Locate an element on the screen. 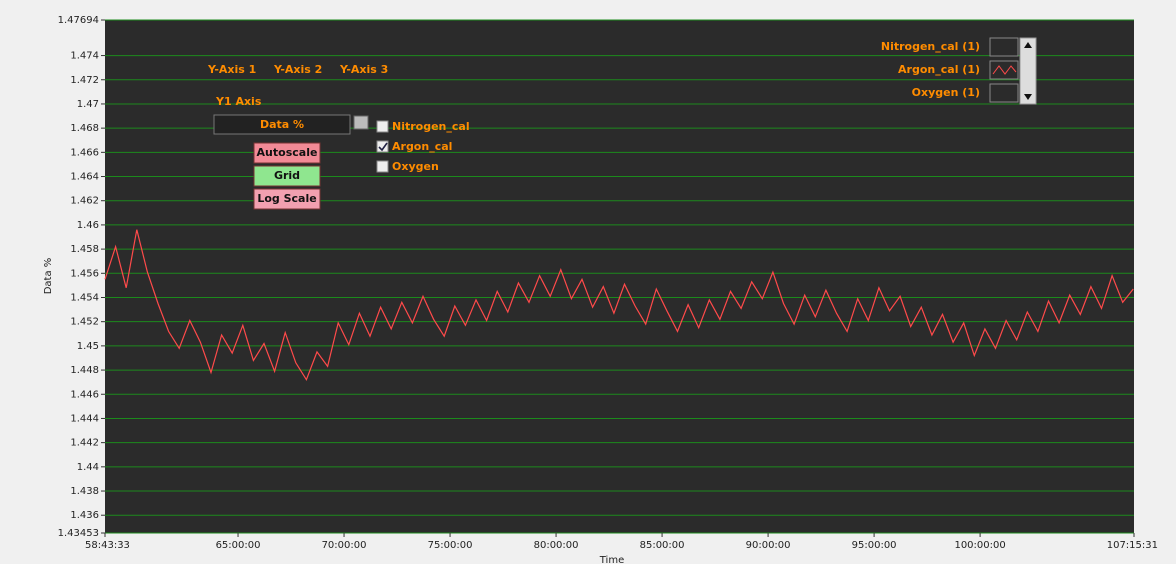 The image size is (1176, 564). y-tick-label: 1.44 is located at coordinates (88, 467).